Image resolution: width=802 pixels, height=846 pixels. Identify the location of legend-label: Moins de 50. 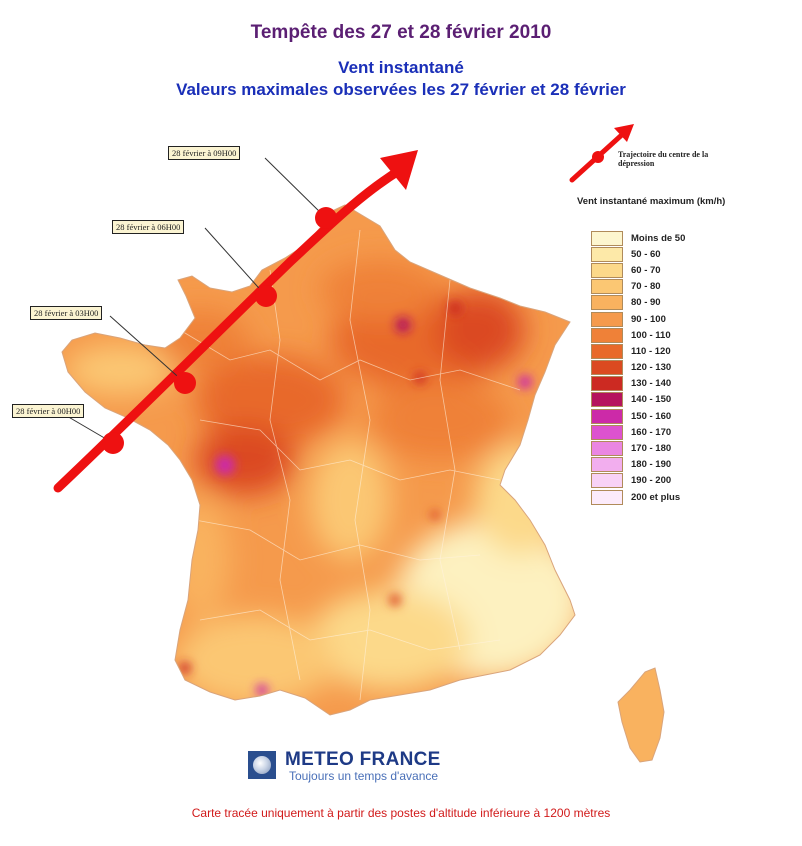
(658, 238).